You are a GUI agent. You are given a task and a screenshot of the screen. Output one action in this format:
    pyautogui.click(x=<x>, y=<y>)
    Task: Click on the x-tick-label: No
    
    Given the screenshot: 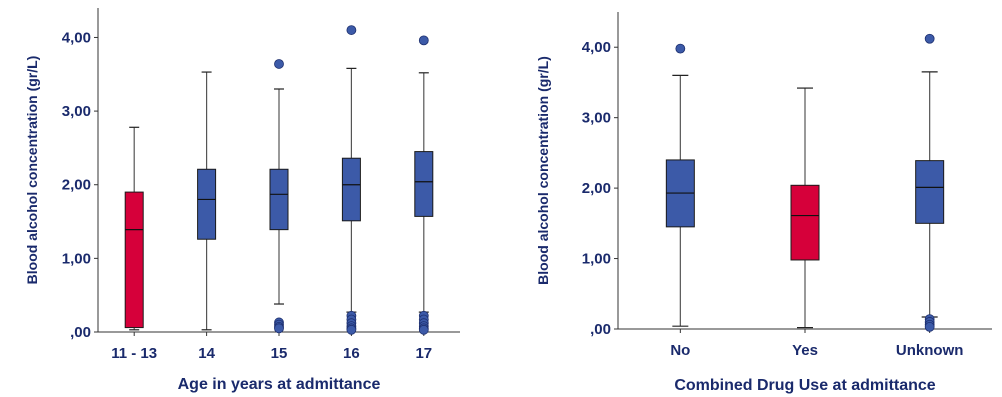 What is the action you would take?
    pyautogui.click(x=680, y=350)
    